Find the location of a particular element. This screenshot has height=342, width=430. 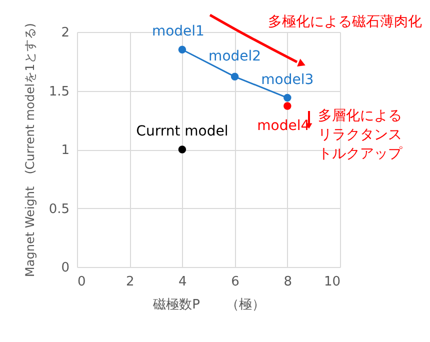

y-tick-label: 1.5 is located at coordinates (59, 92).